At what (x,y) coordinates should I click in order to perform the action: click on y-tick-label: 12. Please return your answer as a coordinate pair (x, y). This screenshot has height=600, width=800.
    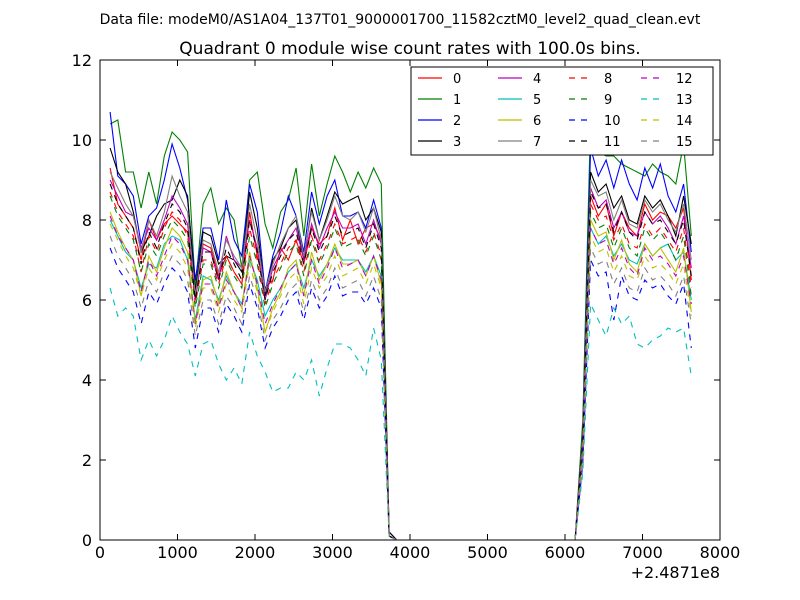
    Looking at the image, I should click on (82, 60).